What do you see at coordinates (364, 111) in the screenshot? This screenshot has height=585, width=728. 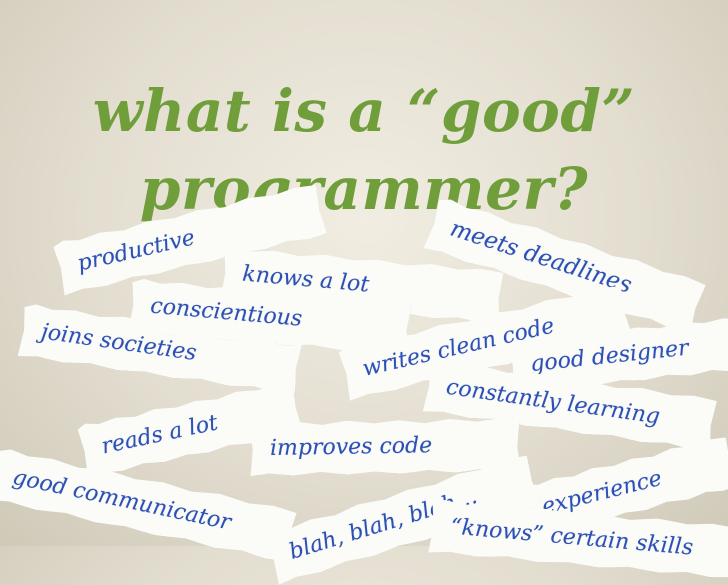 I see `title-line-1: what is a “good”` at bounding box center [364, 111].